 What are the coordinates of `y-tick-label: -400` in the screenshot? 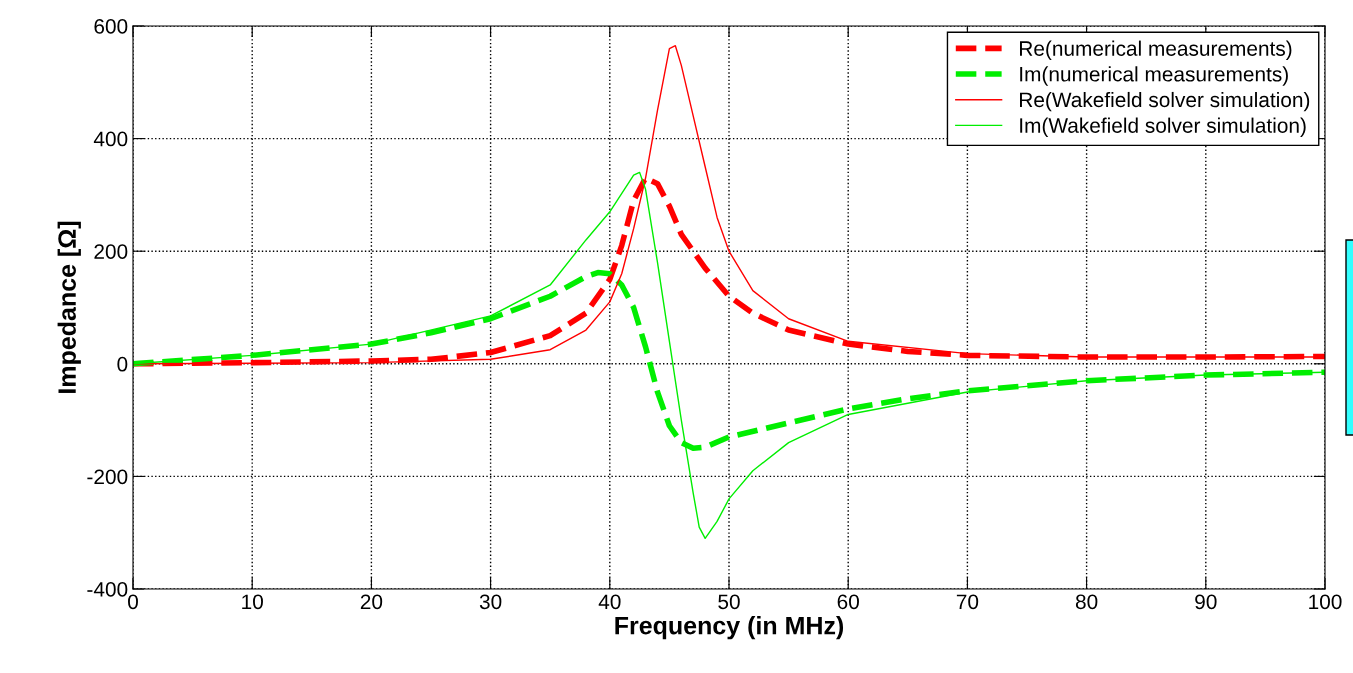 It's located at (107, 589).